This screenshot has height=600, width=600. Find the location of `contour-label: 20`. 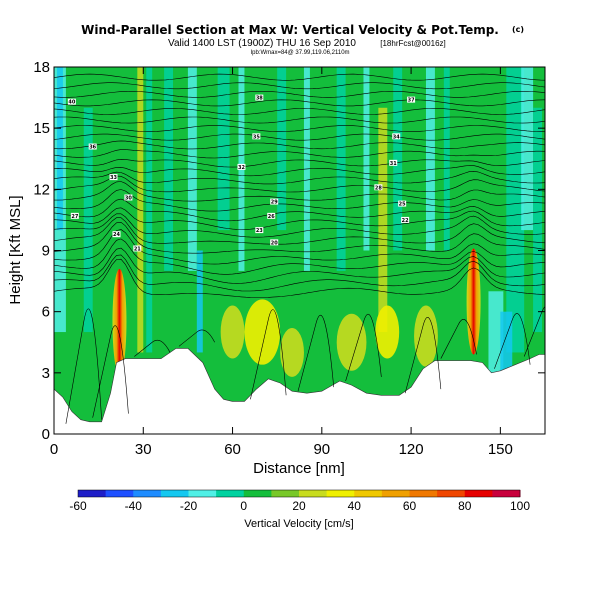

contour-label: 20 is located at coordinates (274, 243).